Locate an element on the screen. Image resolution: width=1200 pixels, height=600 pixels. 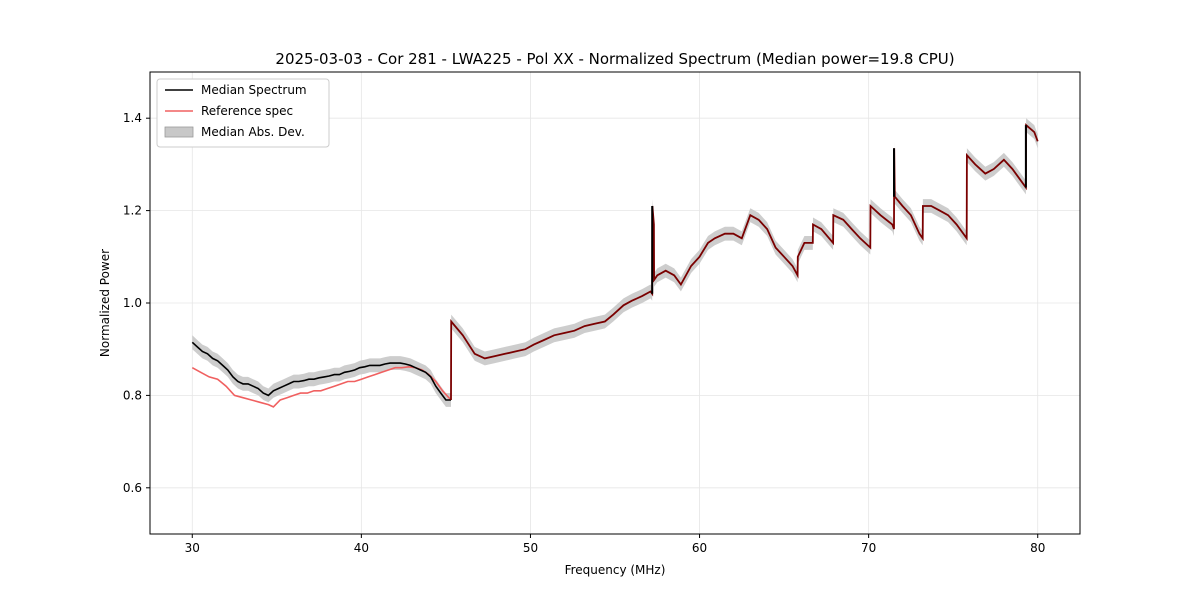
x-tick-label: 40 is located at coordinates (361, 548).